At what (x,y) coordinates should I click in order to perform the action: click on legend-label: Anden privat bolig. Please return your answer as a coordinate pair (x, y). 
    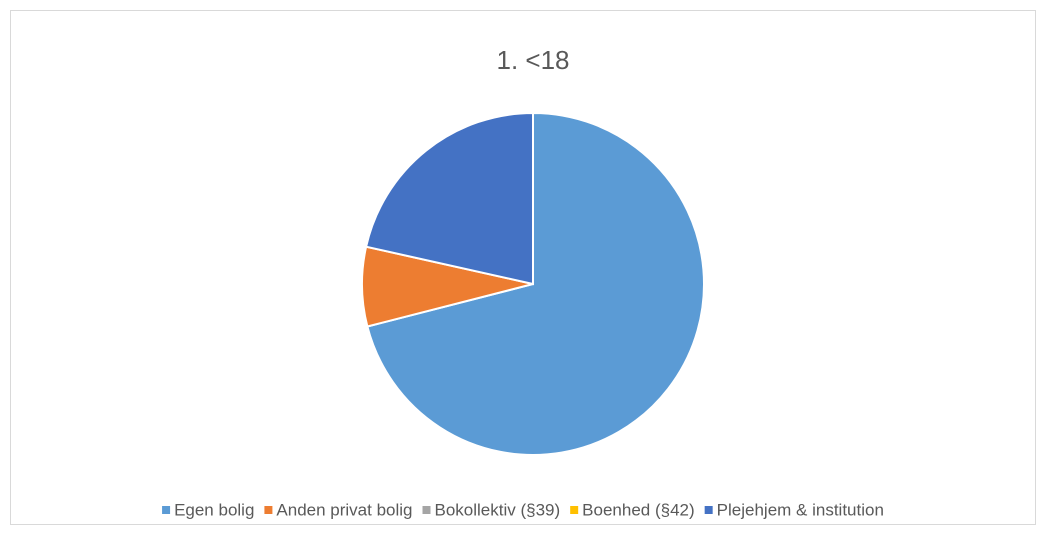
    Looking at the image, I should click on (344, 509).